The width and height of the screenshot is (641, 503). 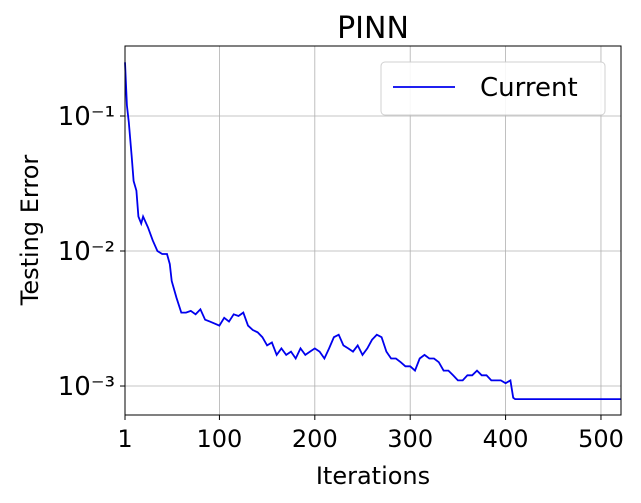 I want to click on x-tick-label: 1, so click(x=124, y=439).